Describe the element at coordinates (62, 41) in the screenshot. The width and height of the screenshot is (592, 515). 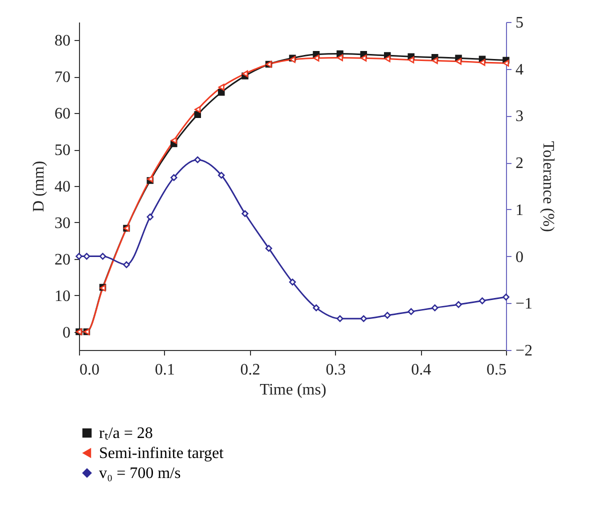
I see `y-tick-label: 80` at that location.